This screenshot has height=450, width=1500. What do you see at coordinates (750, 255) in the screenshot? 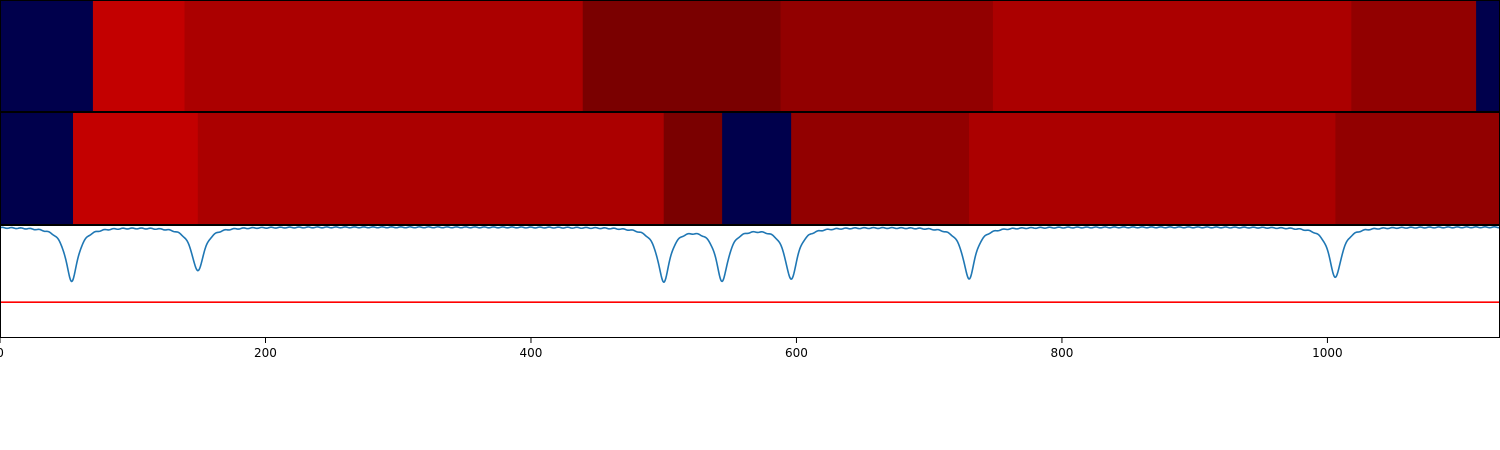
I see `signal-line` at bounding box center [750, 255].